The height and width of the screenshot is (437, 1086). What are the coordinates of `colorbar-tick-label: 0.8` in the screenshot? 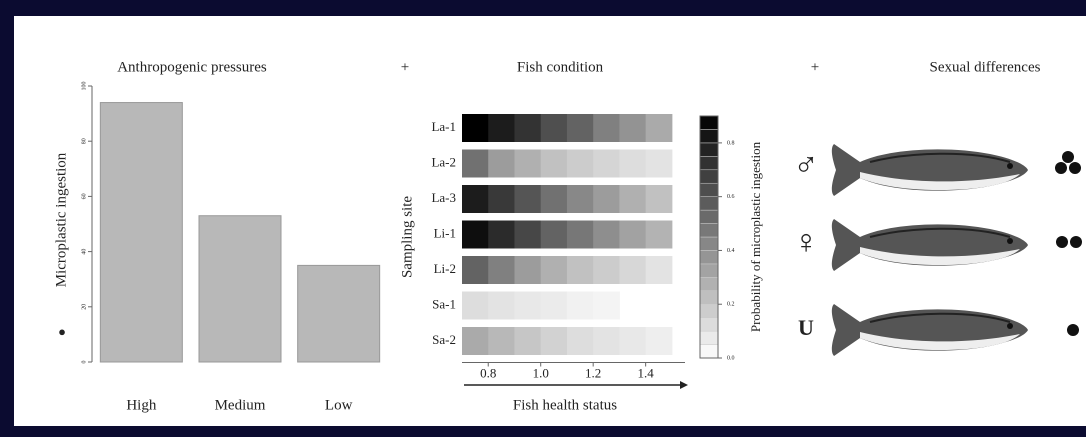 It's located at (731, 143).